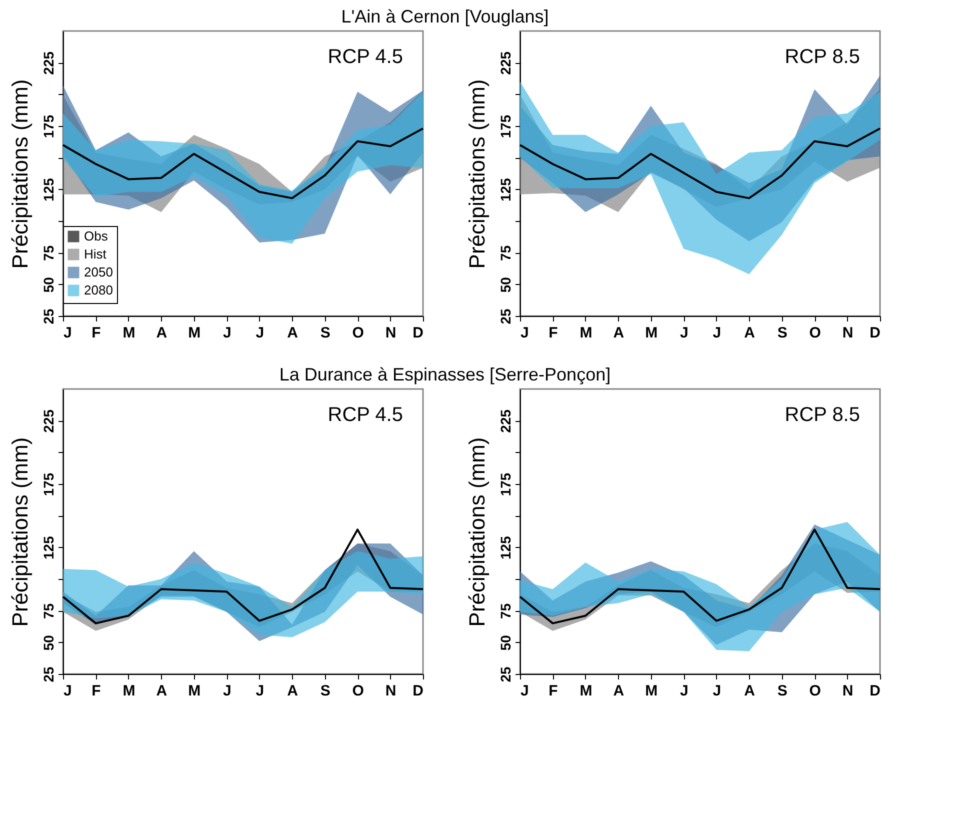 Image resolution: width=965 pixels, height=821 pixels. Describe the element at coordinates (445, 16) in the screenshot. I see `chart-title: L'Ain à Cernon [Vouglans]` at that location.